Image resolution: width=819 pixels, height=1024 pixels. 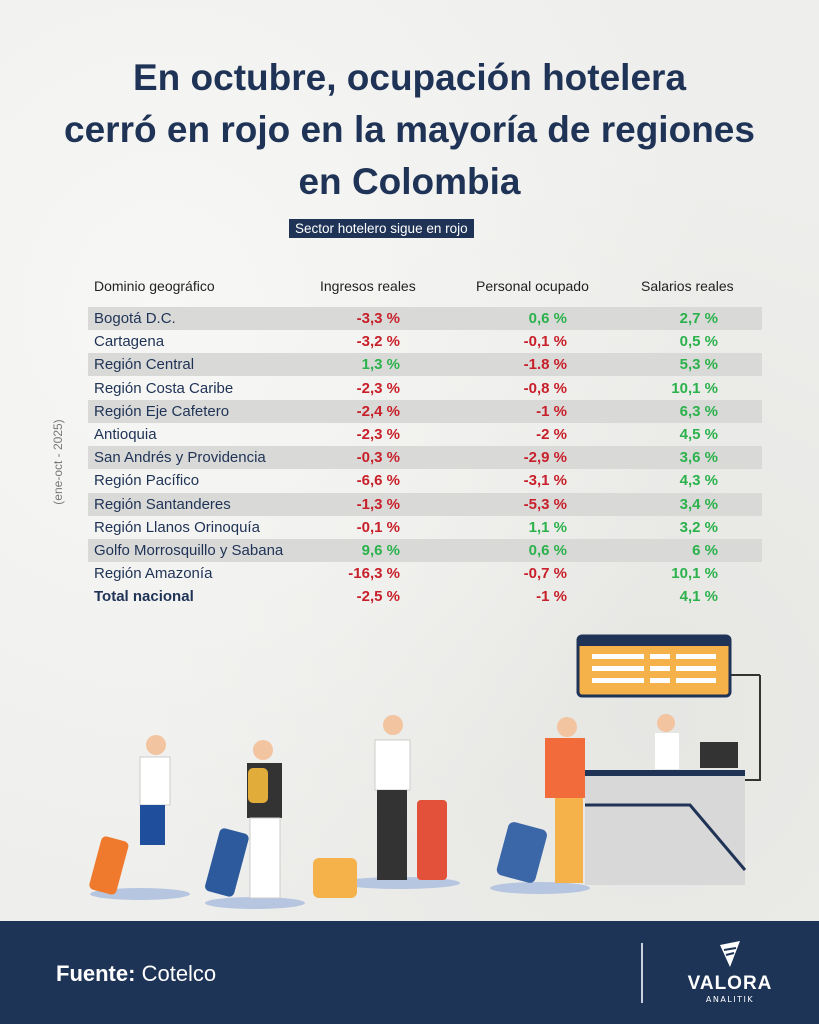 I want to click on salarios-value: 3,4 %, so click(x=698, y=504).